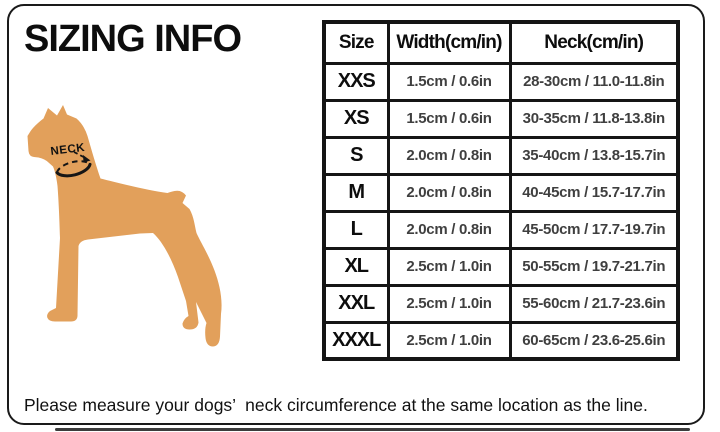 This screenshot has height=432, width=720. I want to click on neck-cell: 55-60cm / 21.7-23.6in, so click(594, 303).